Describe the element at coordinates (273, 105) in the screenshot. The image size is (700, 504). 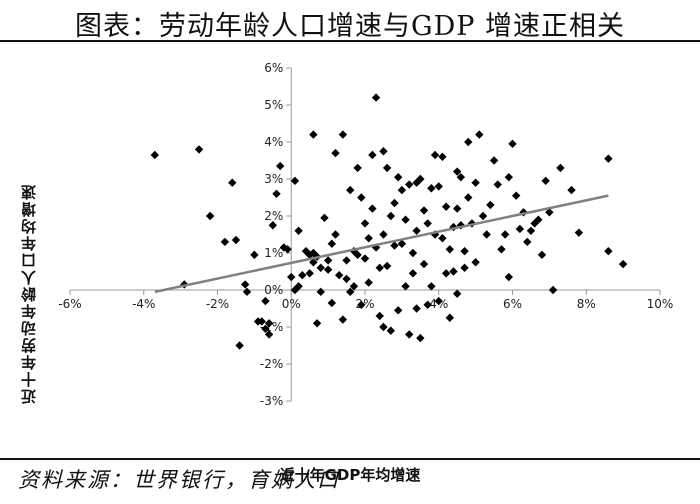
I see `y-tick-label: 5%` at that location.